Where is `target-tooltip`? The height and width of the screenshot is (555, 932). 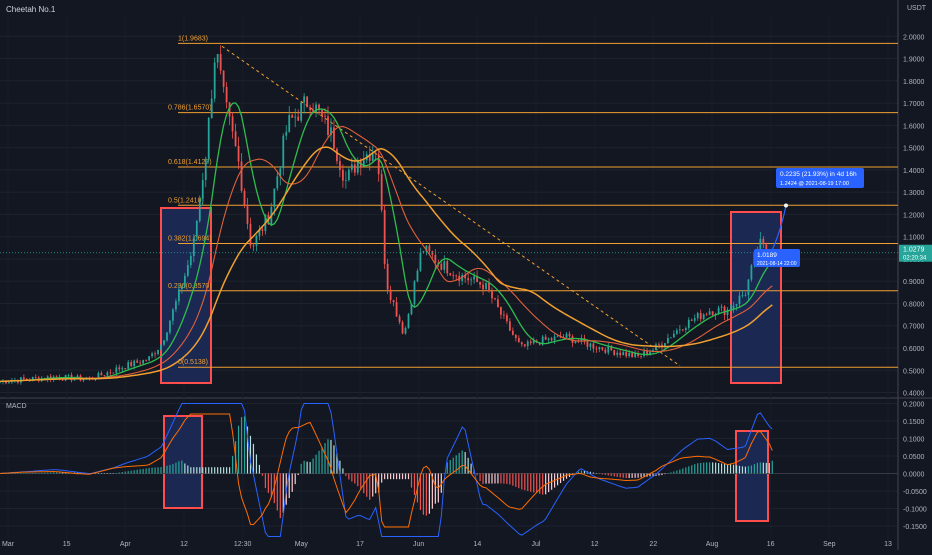
target-tooltip is located at coordinates (820, 178).